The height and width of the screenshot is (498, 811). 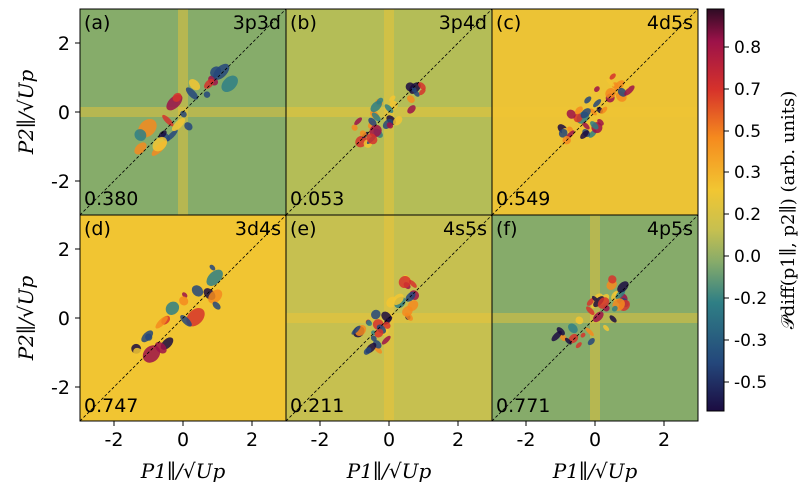 I want to click on colorbar-tick-label: -0.5, so click(x=750, y=383).